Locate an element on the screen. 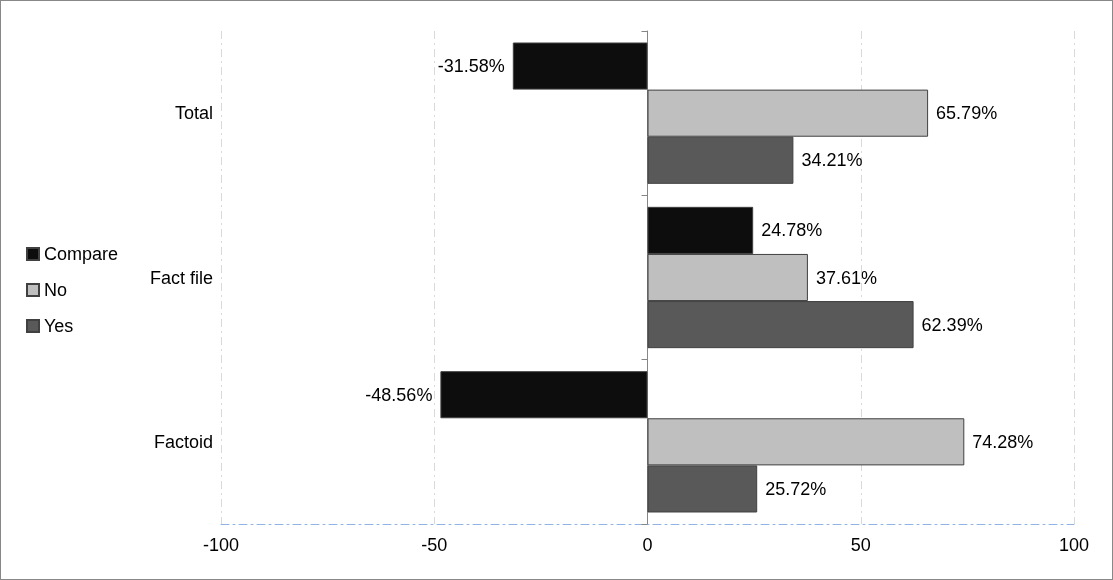  data-label: -31.58% is located at coordinates (471, 66).